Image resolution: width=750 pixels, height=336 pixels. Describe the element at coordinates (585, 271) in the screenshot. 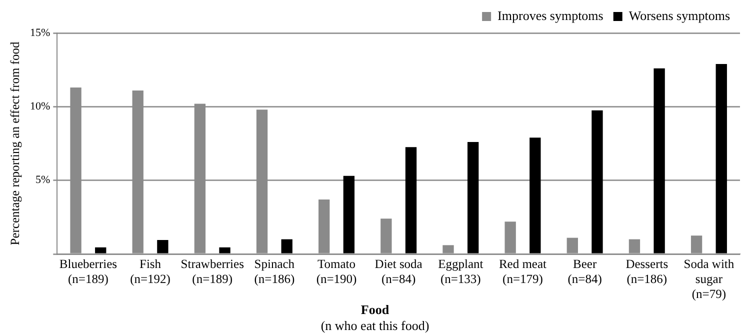

I see `x-tick-label: Beer (n=84)` at that location.